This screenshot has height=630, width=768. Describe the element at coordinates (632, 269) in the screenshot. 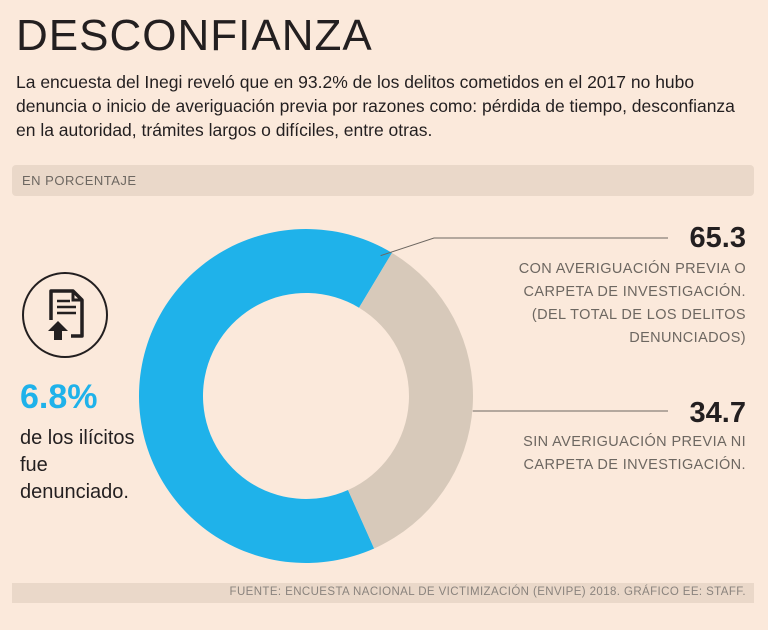

I see `label-line: CON AVERIGUACIÓN PREVIA O` at that location.